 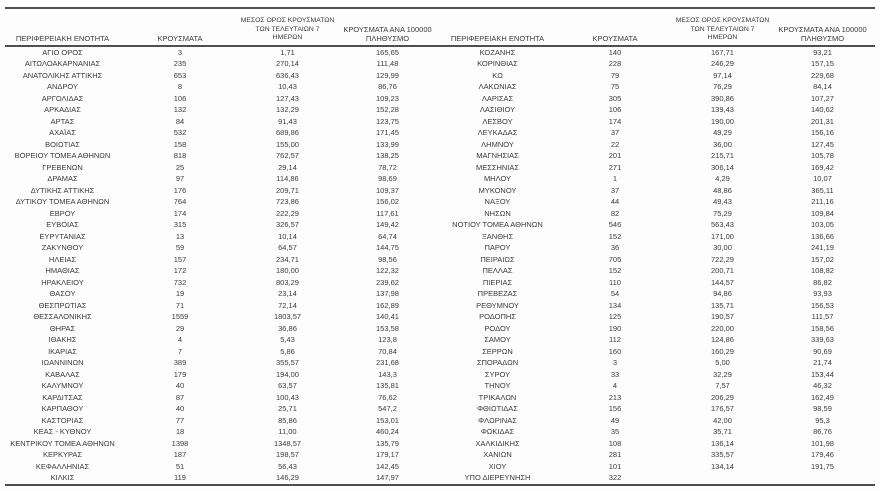 I want to click on cell-cases: 174, so click(x=615, y=121).